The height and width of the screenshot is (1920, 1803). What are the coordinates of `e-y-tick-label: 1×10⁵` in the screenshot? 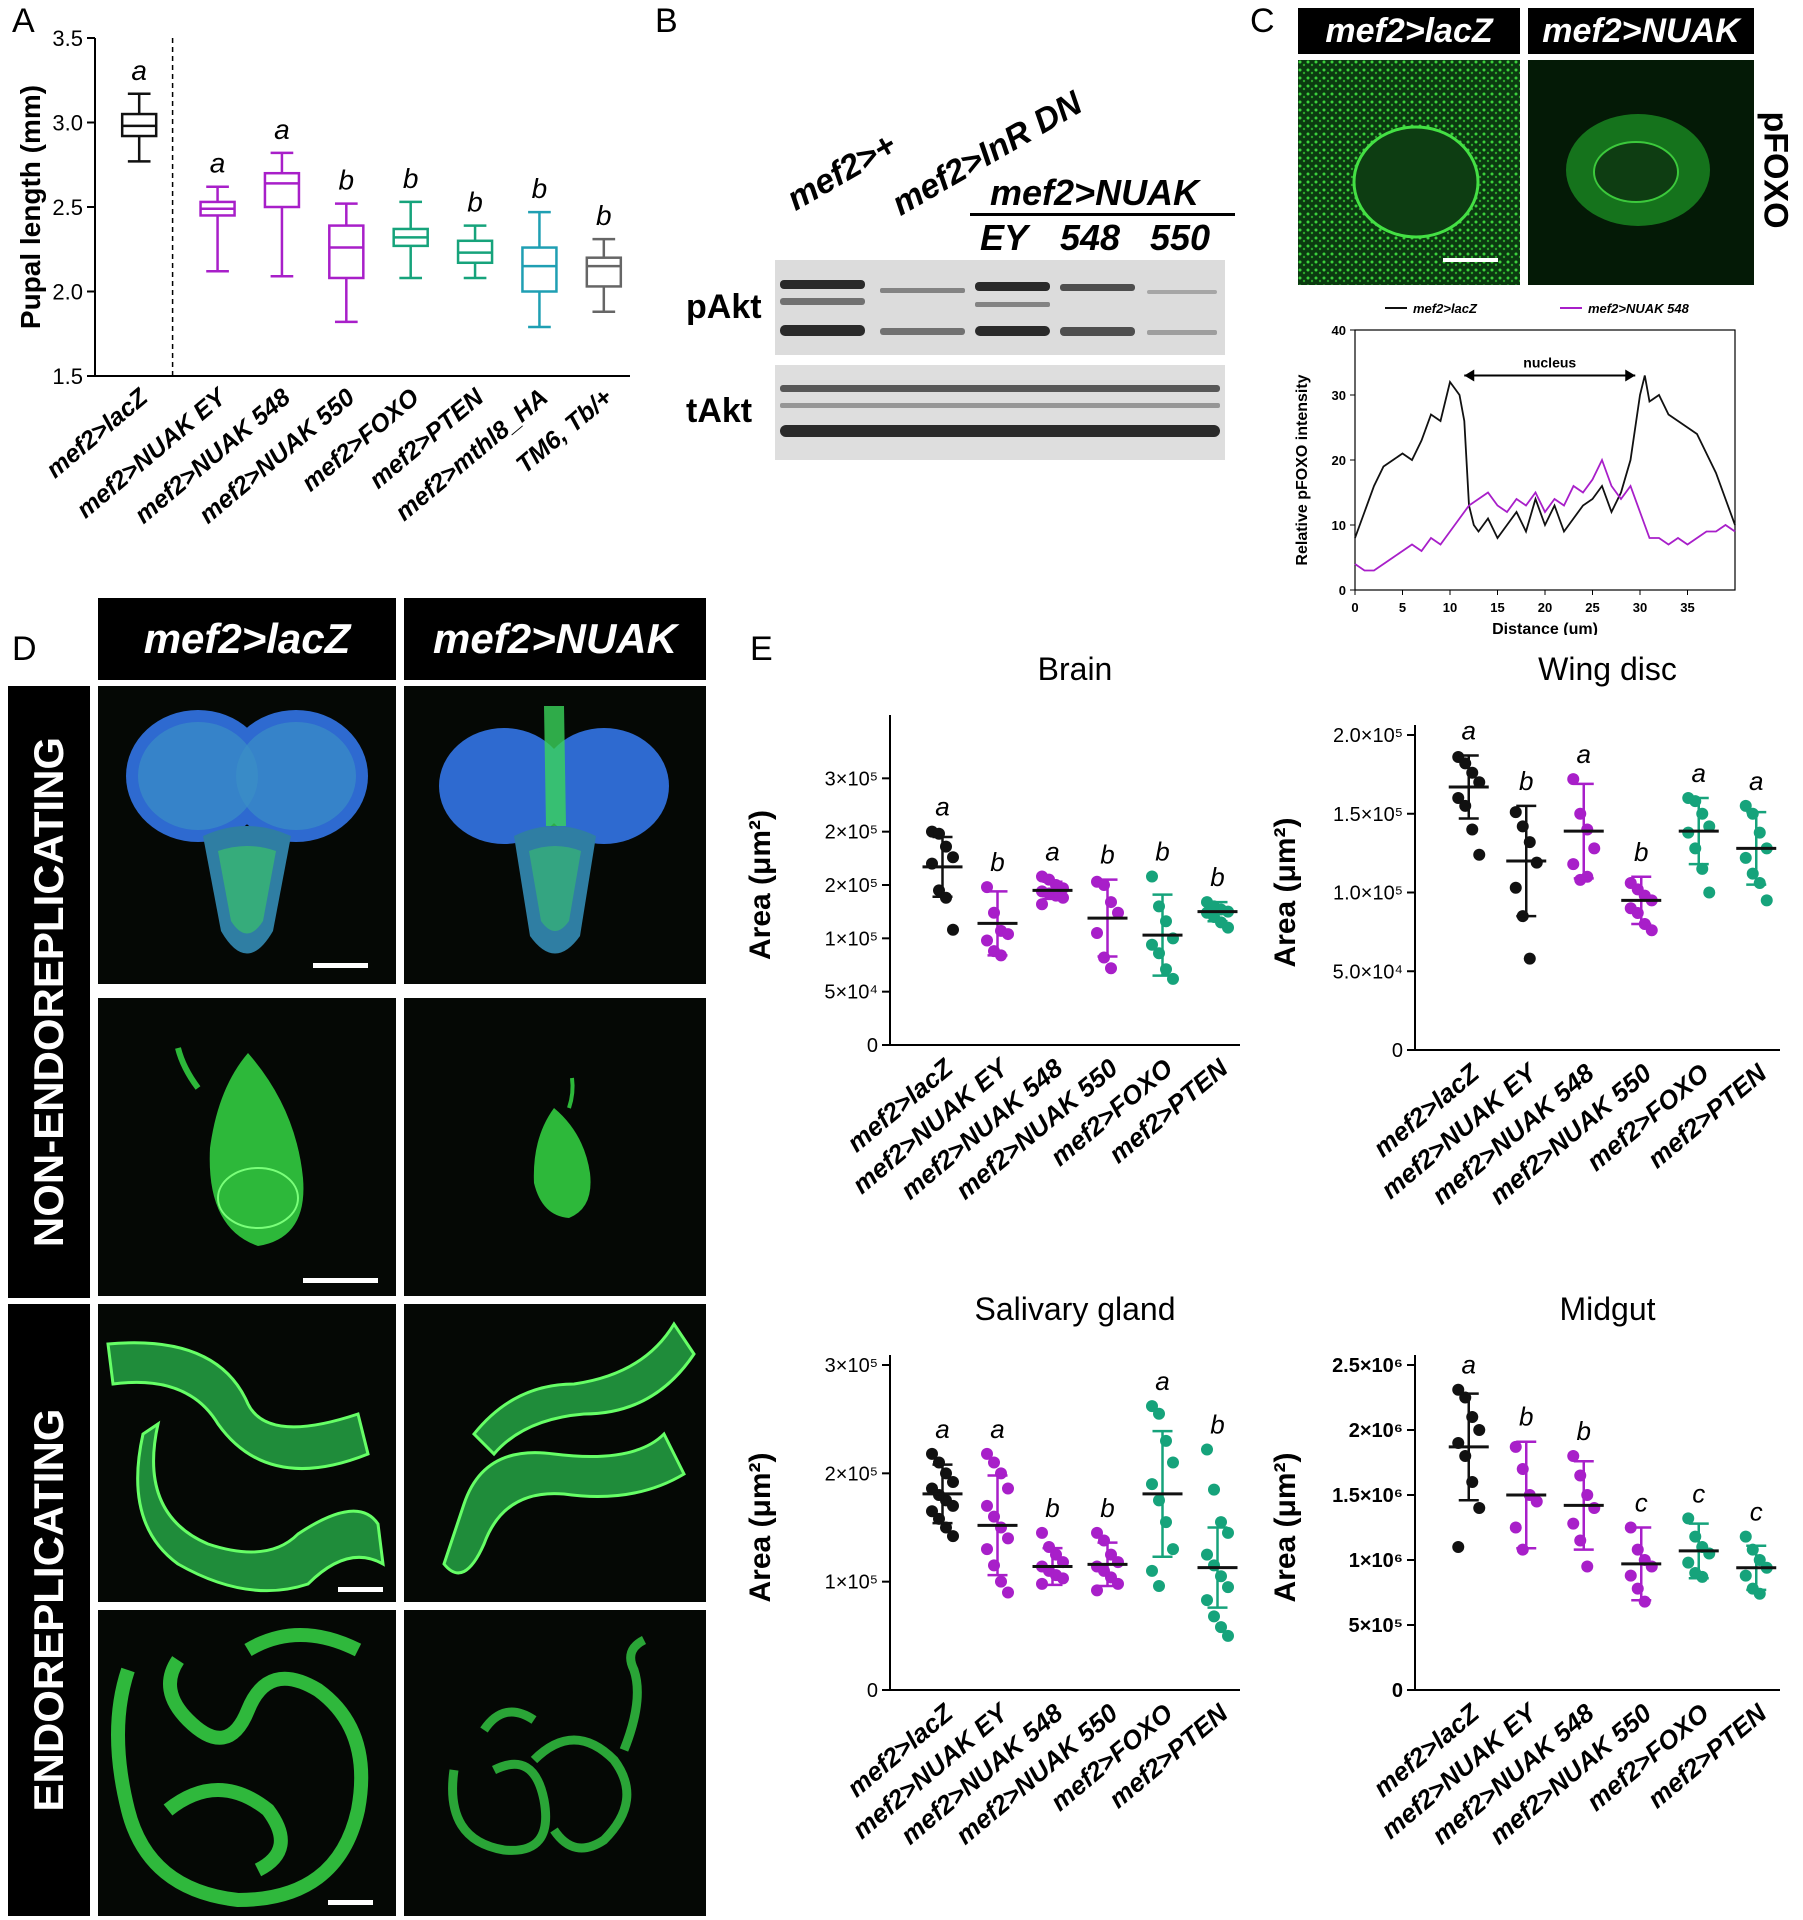 It's located at (851, 1583).